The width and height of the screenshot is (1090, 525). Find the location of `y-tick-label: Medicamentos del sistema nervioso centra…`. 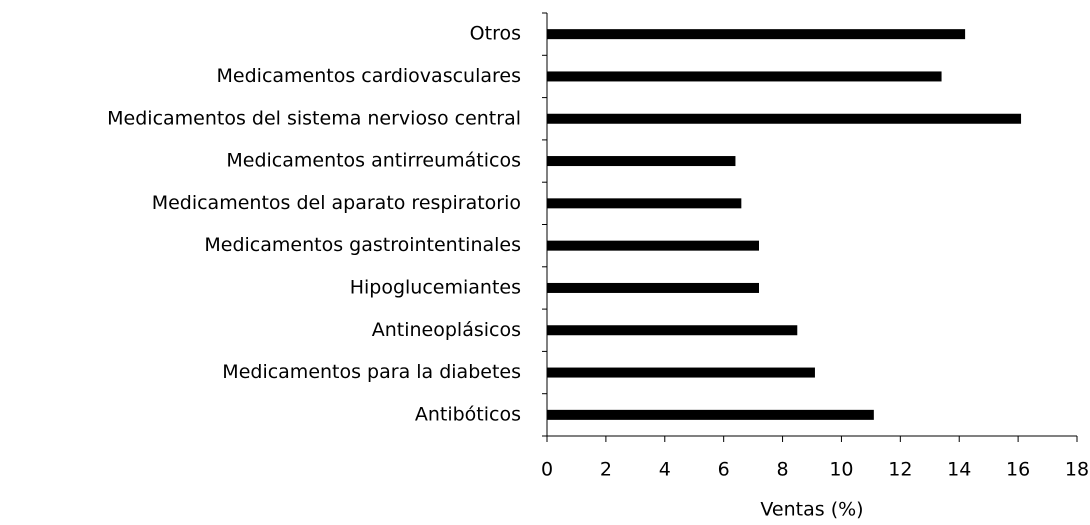

y-tick-label: Medicamentos del sistema nervioso centra… is located at coordinates (314, 118).